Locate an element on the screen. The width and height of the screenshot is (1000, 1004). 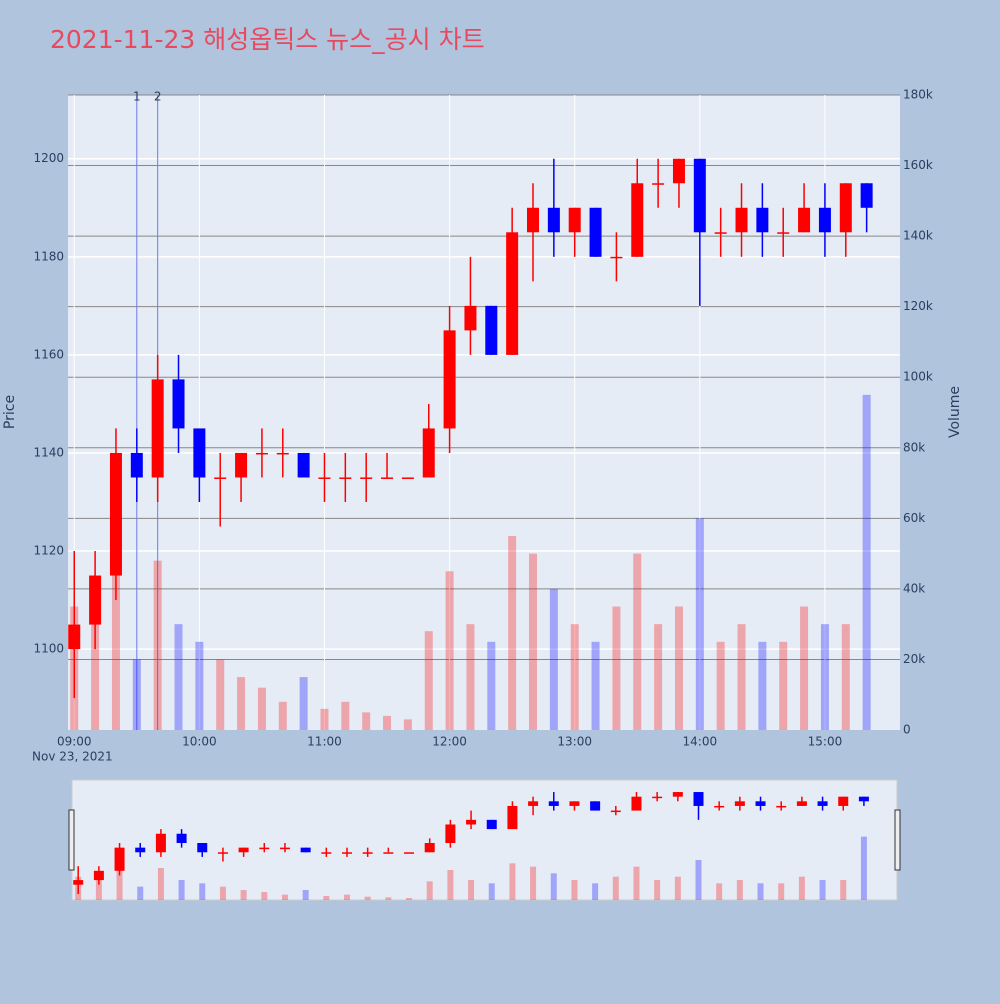
y2-tick-label: 20k is located at coordinates (914, 659).